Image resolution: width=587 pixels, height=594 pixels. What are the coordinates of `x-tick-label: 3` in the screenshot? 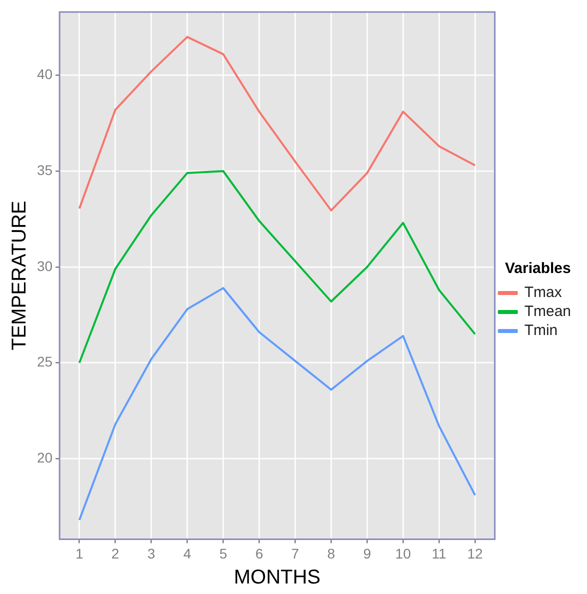 It's located at (151, 553).